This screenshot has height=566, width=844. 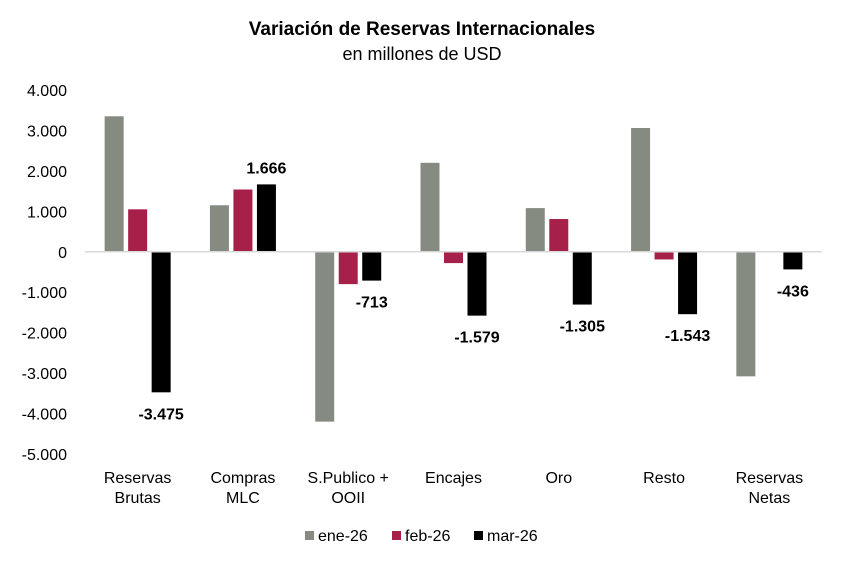 What do you see at coordinates (372, 303) in the screenshot?
I see `data-label: -713` at bounding box center [372, 303].